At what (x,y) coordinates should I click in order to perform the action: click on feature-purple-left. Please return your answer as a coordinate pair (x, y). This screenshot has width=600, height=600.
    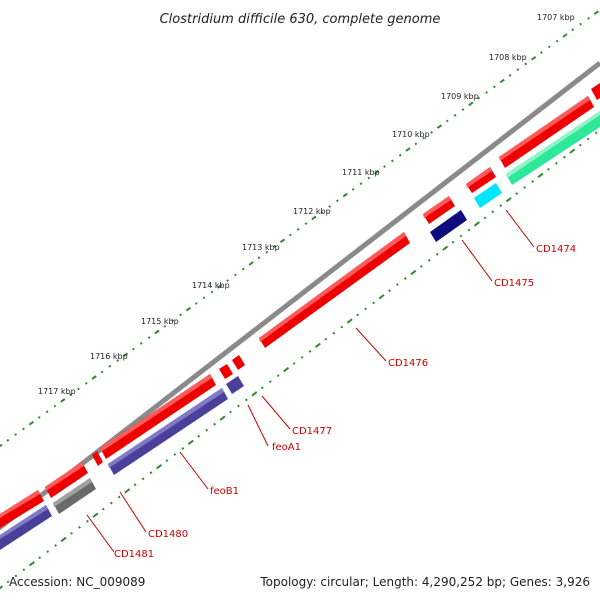
    Looking at the image, I should click on (26, 527).